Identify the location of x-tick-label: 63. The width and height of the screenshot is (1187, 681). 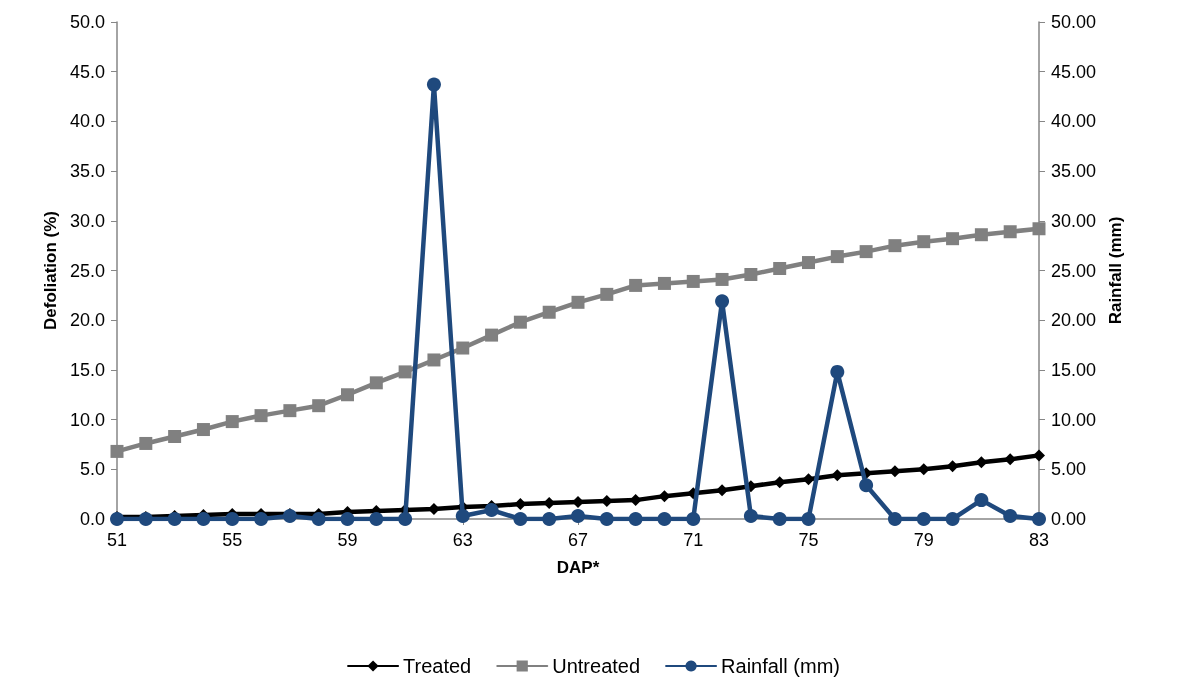
(462, 540).